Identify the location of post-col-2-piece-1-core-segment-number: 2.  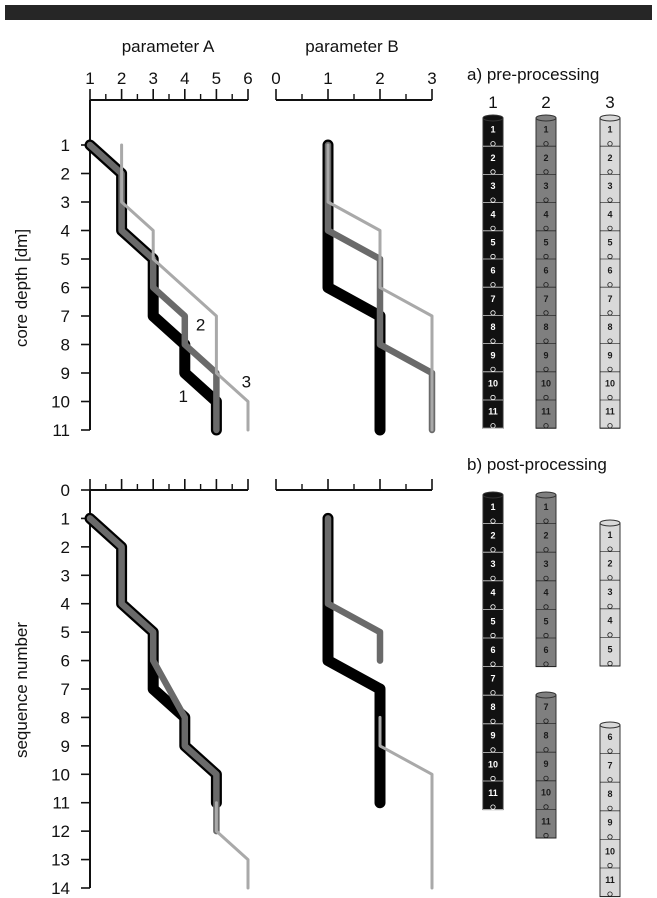
(545, 535).